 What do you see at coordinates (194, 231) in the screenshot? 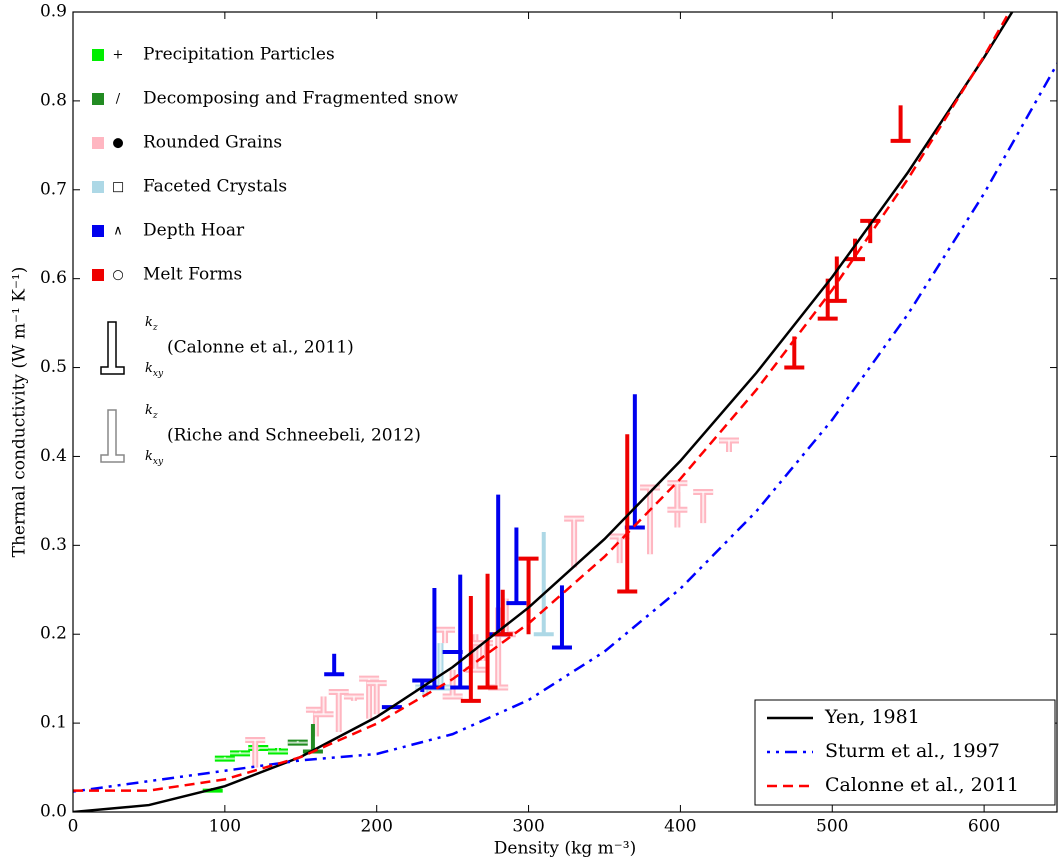
I see `legend-label: Depth Hoar` at bounding box center [194, 231].